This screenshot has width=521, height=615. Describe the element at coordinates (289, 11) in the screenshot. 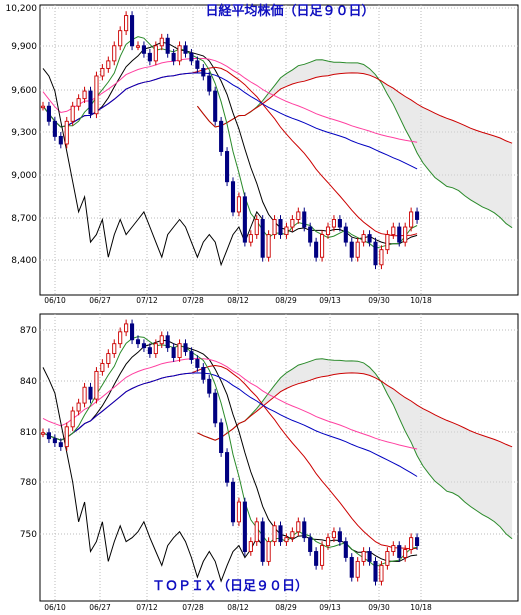

I see `nikkei-chart-title: 日経平均株価（日足９０日）` at that location.